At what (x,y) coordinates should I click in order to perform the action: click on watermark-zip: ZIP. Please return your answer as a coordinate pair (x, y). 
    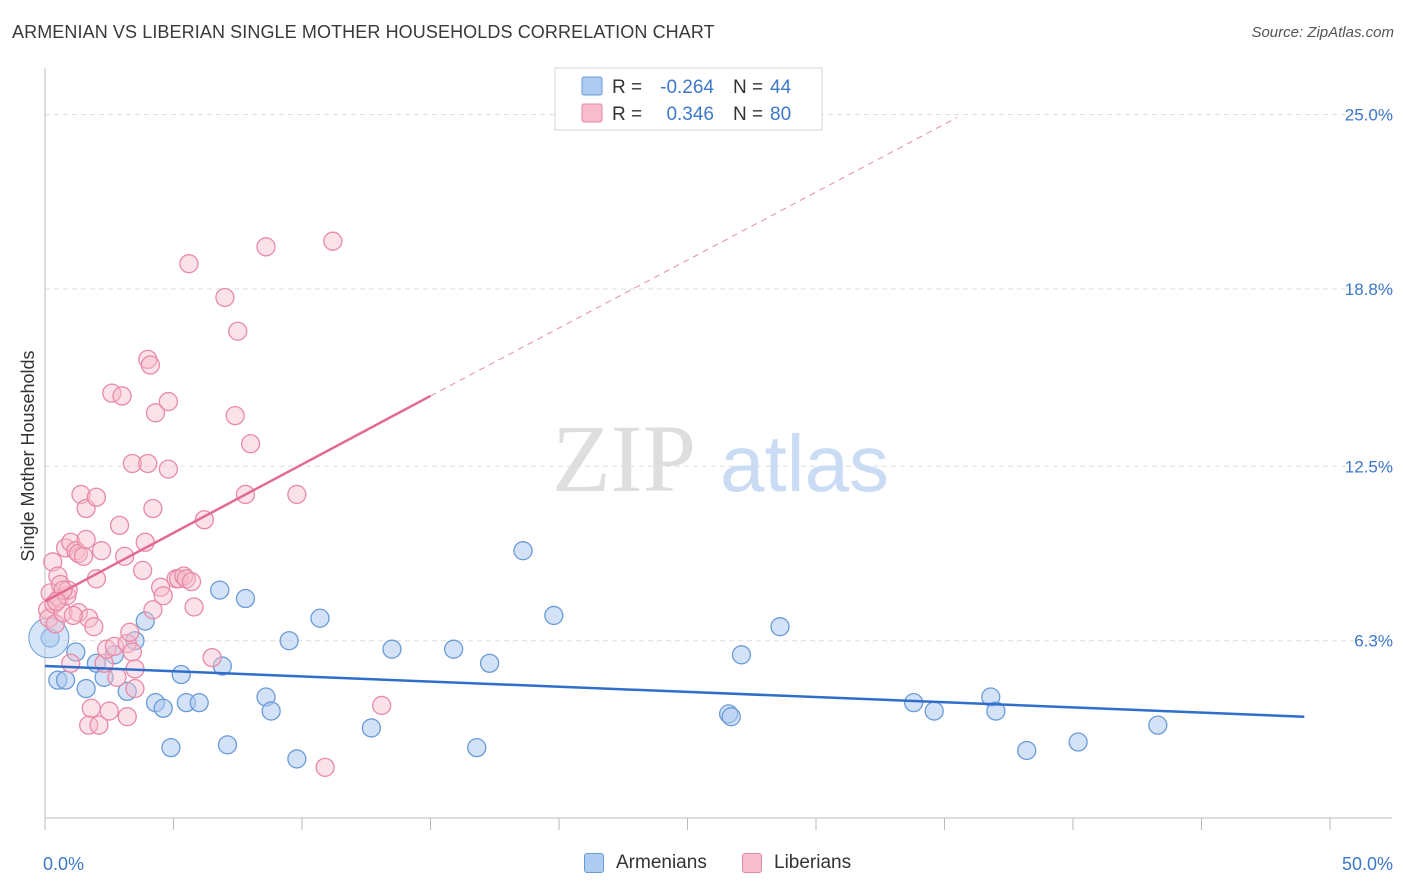
    Looking at the image, I should click on (624, 458).